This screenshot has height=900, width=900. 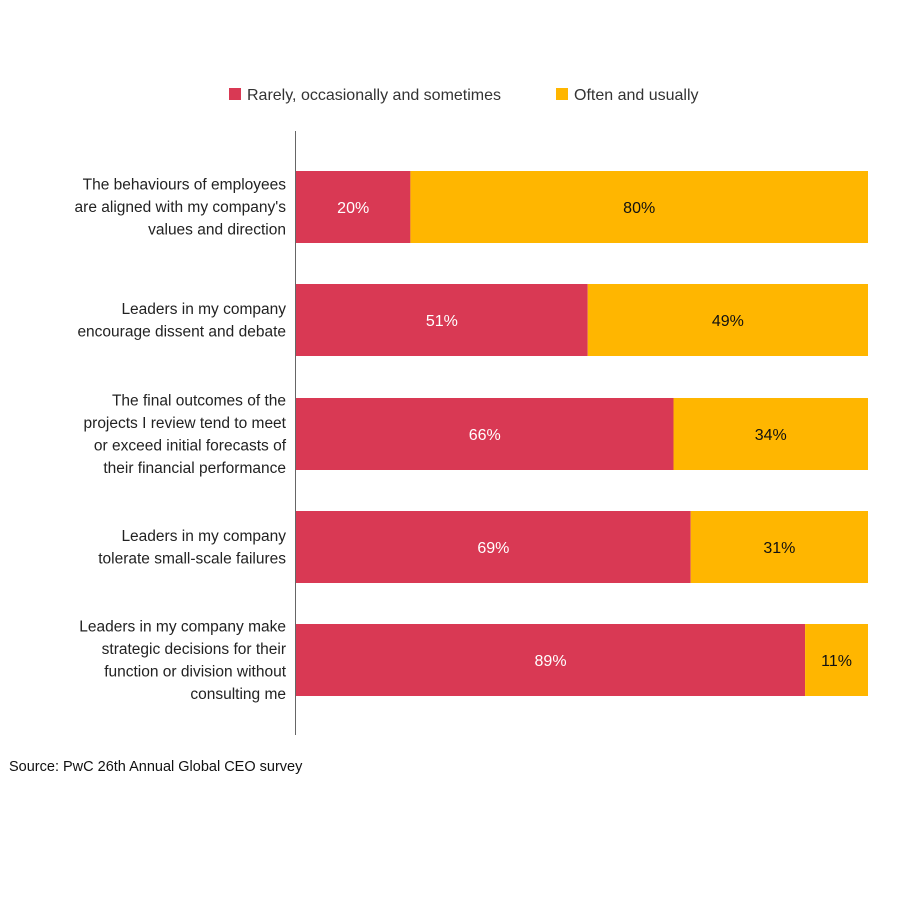 What do you see at coordinates (185, 423) in the screenshot?
I see `category-label: projects I review tend to meet` at bounding box center [185, 423].